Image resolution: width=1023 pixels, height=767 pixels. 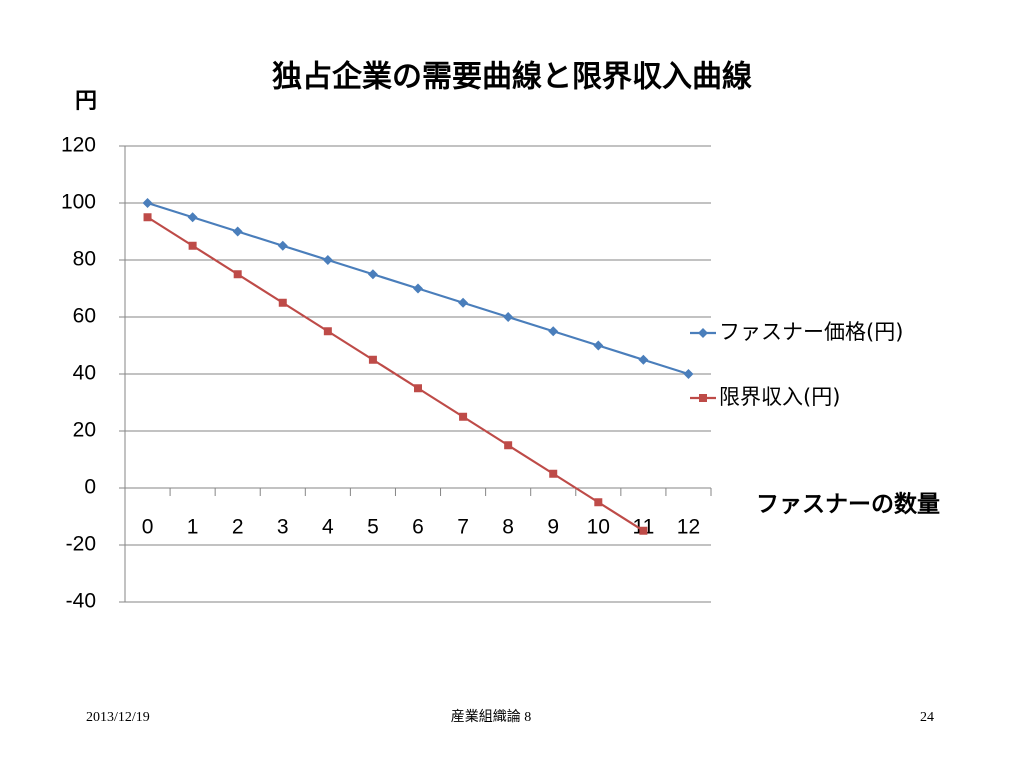 What do you see at coordinates (491, 717) in the screenshot?
I see `footer-course: 産業組織論 8` at bounding box center [491, 717].